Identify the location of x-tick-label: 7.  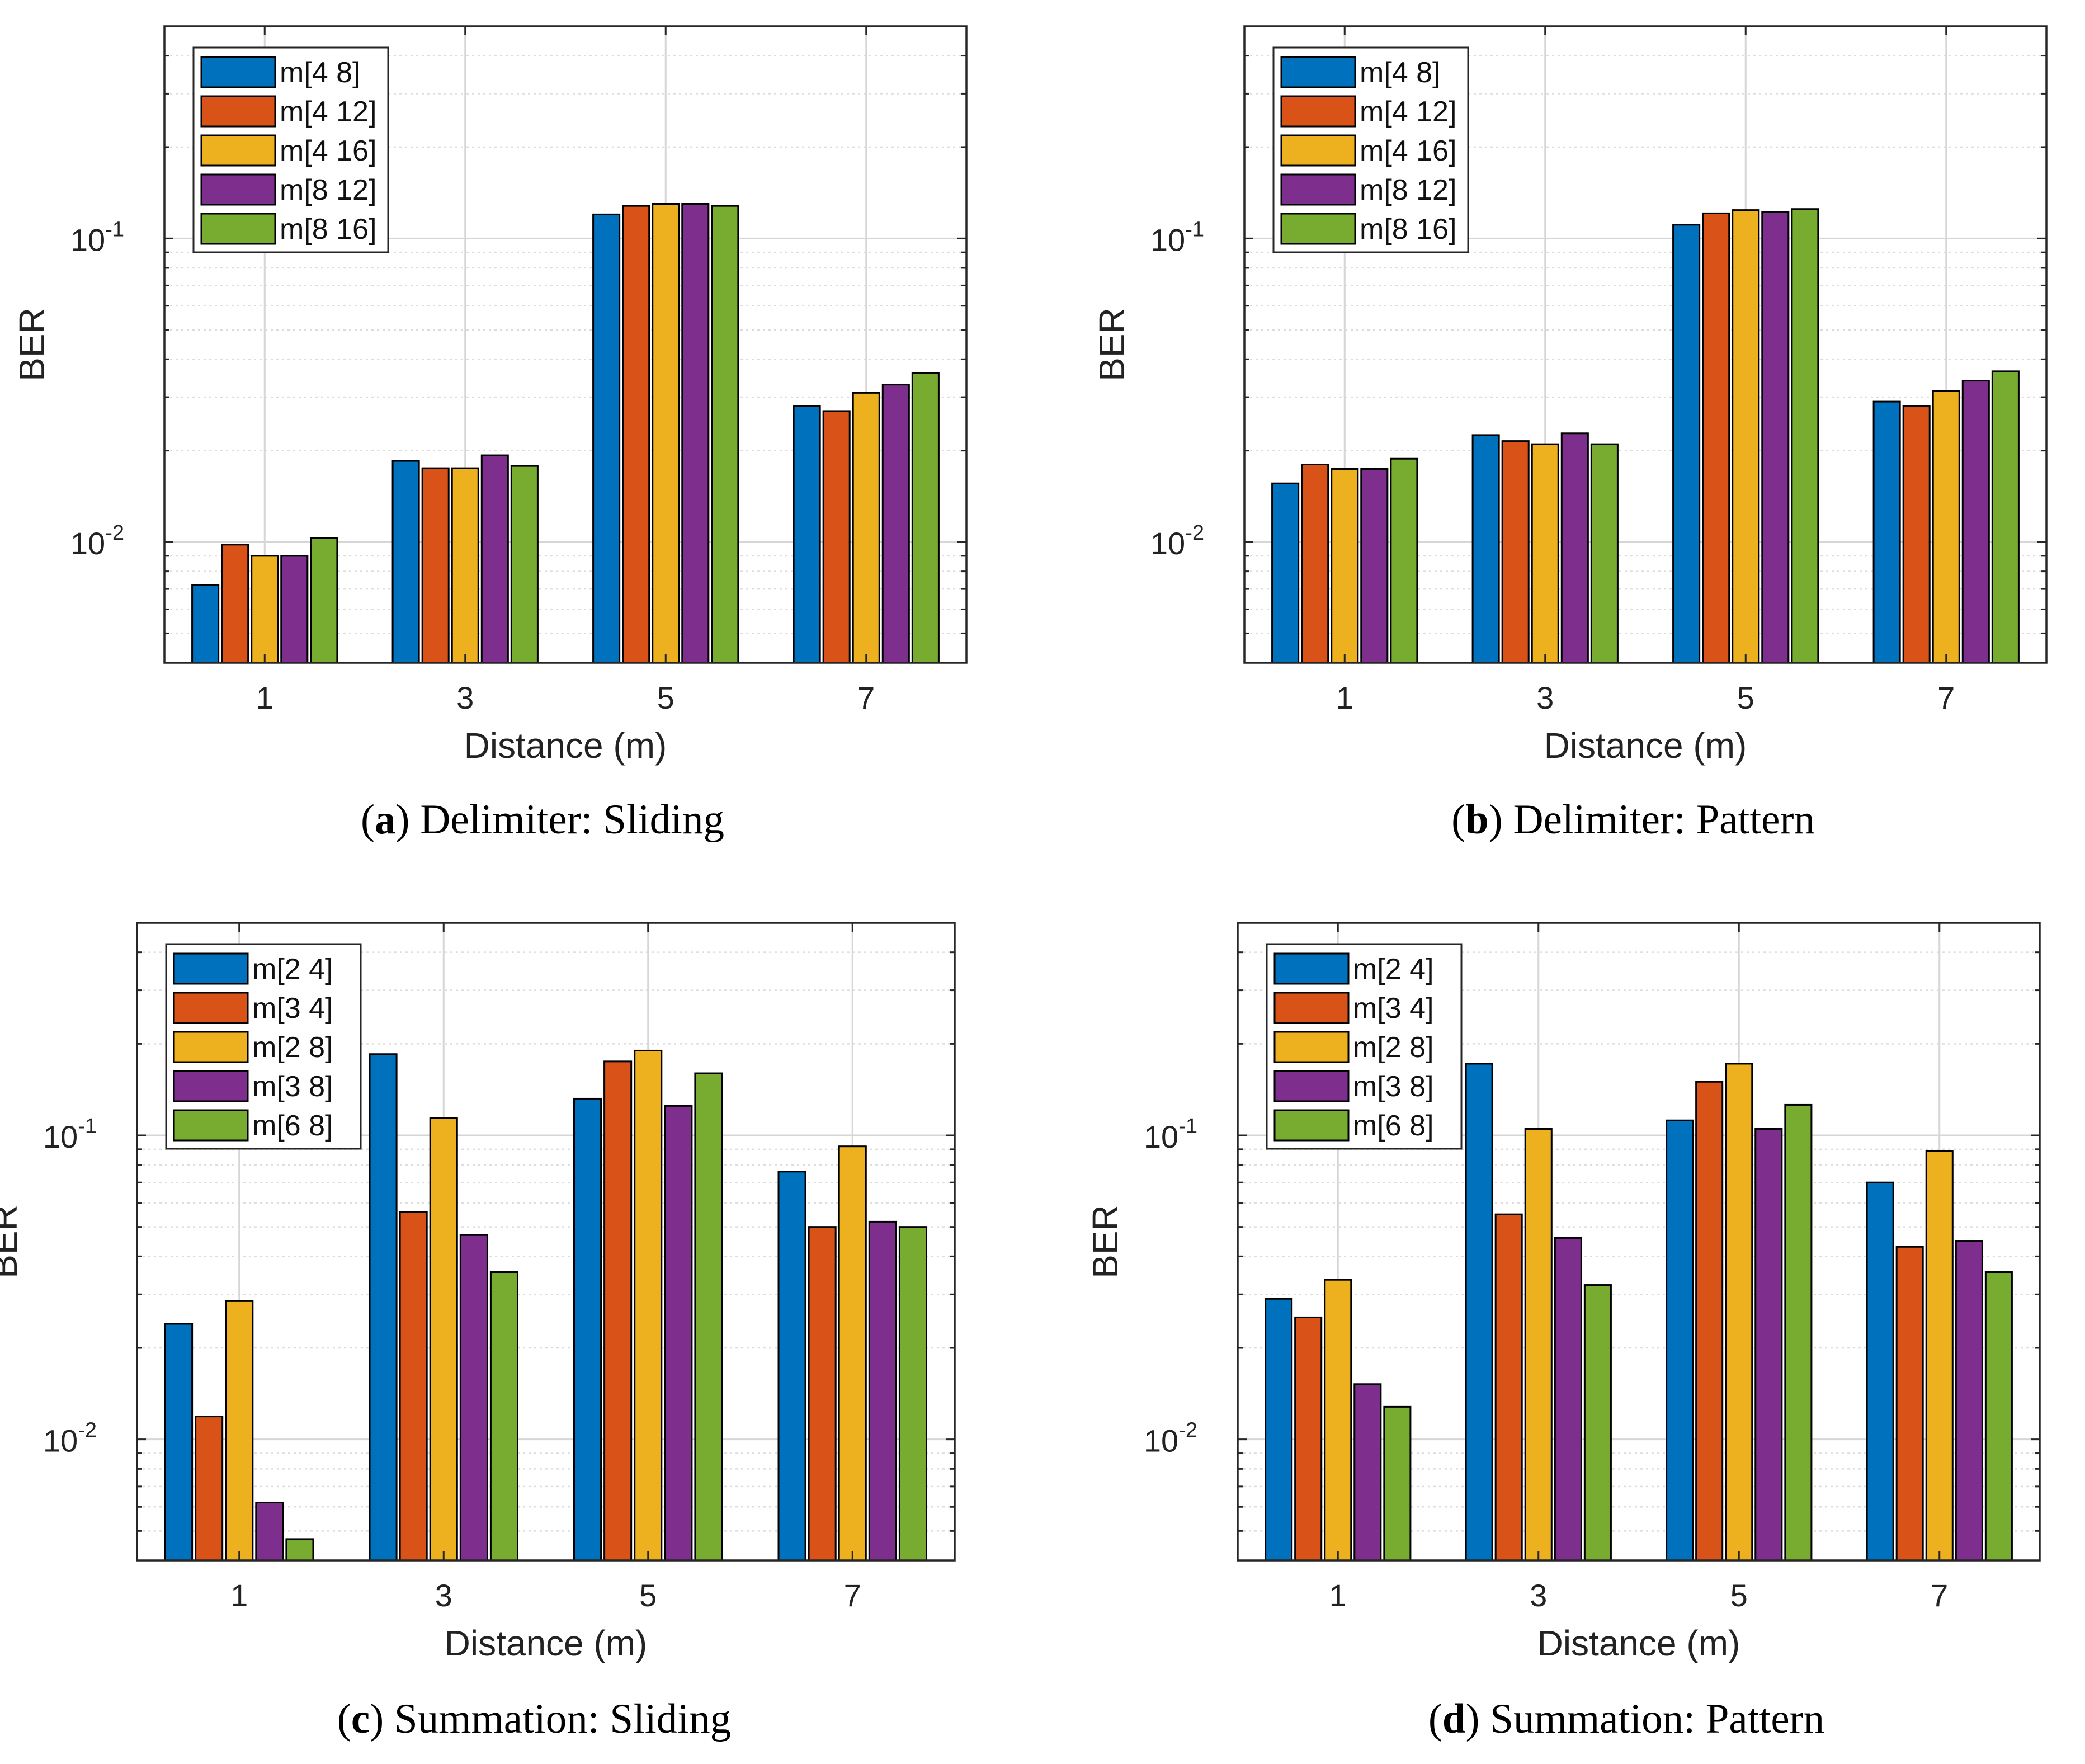
(1939, 1595).